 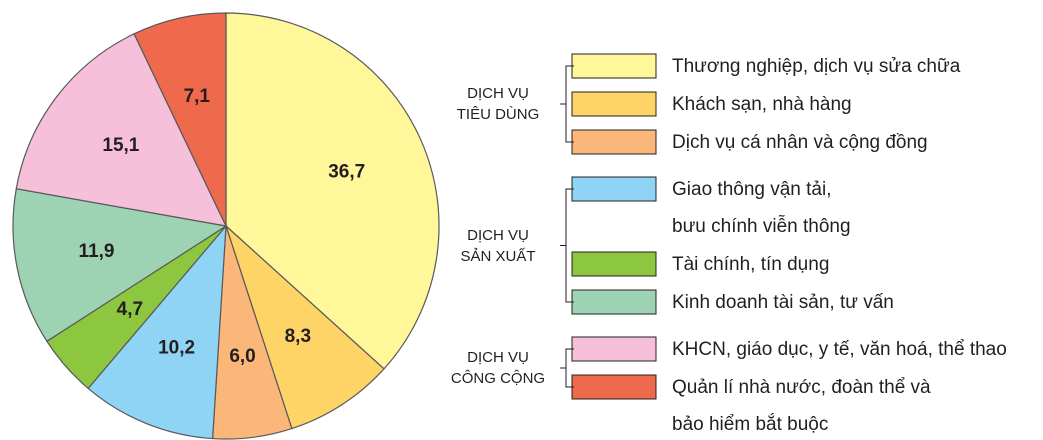 What do you see at coordinates (751, 264) in the screenshot?
I see `legend-label: Tài chính, tín dụng` at bounding box center [751, 264].